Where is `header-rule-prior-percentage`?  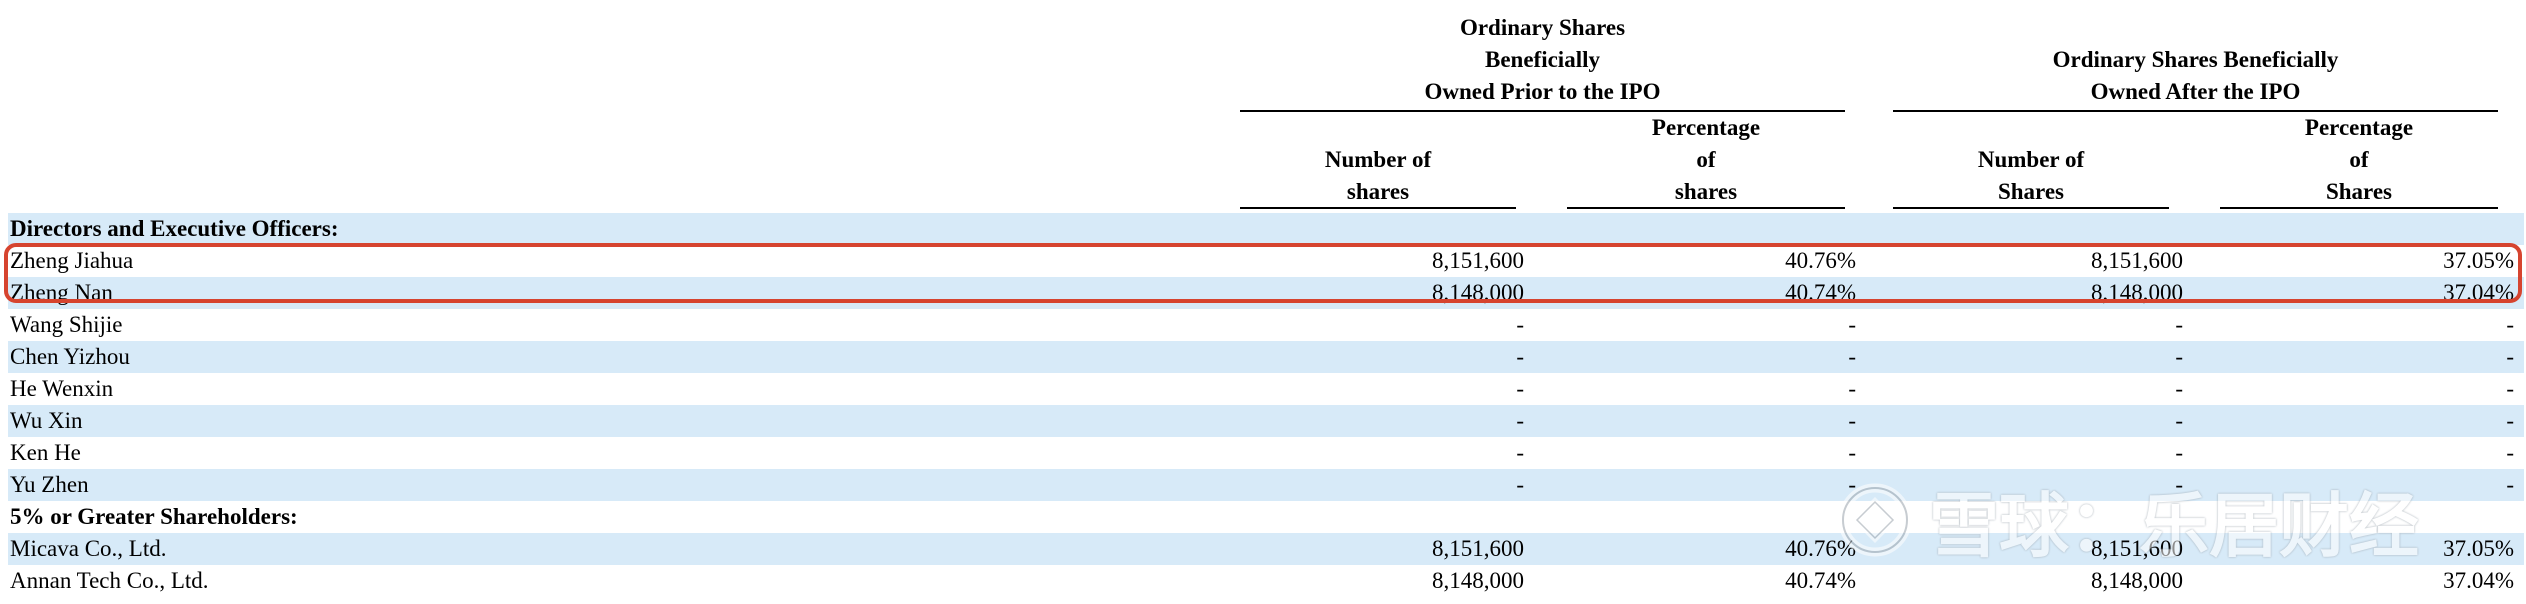
header-rule-prior-percentage is located at coordinates (1706, 208).